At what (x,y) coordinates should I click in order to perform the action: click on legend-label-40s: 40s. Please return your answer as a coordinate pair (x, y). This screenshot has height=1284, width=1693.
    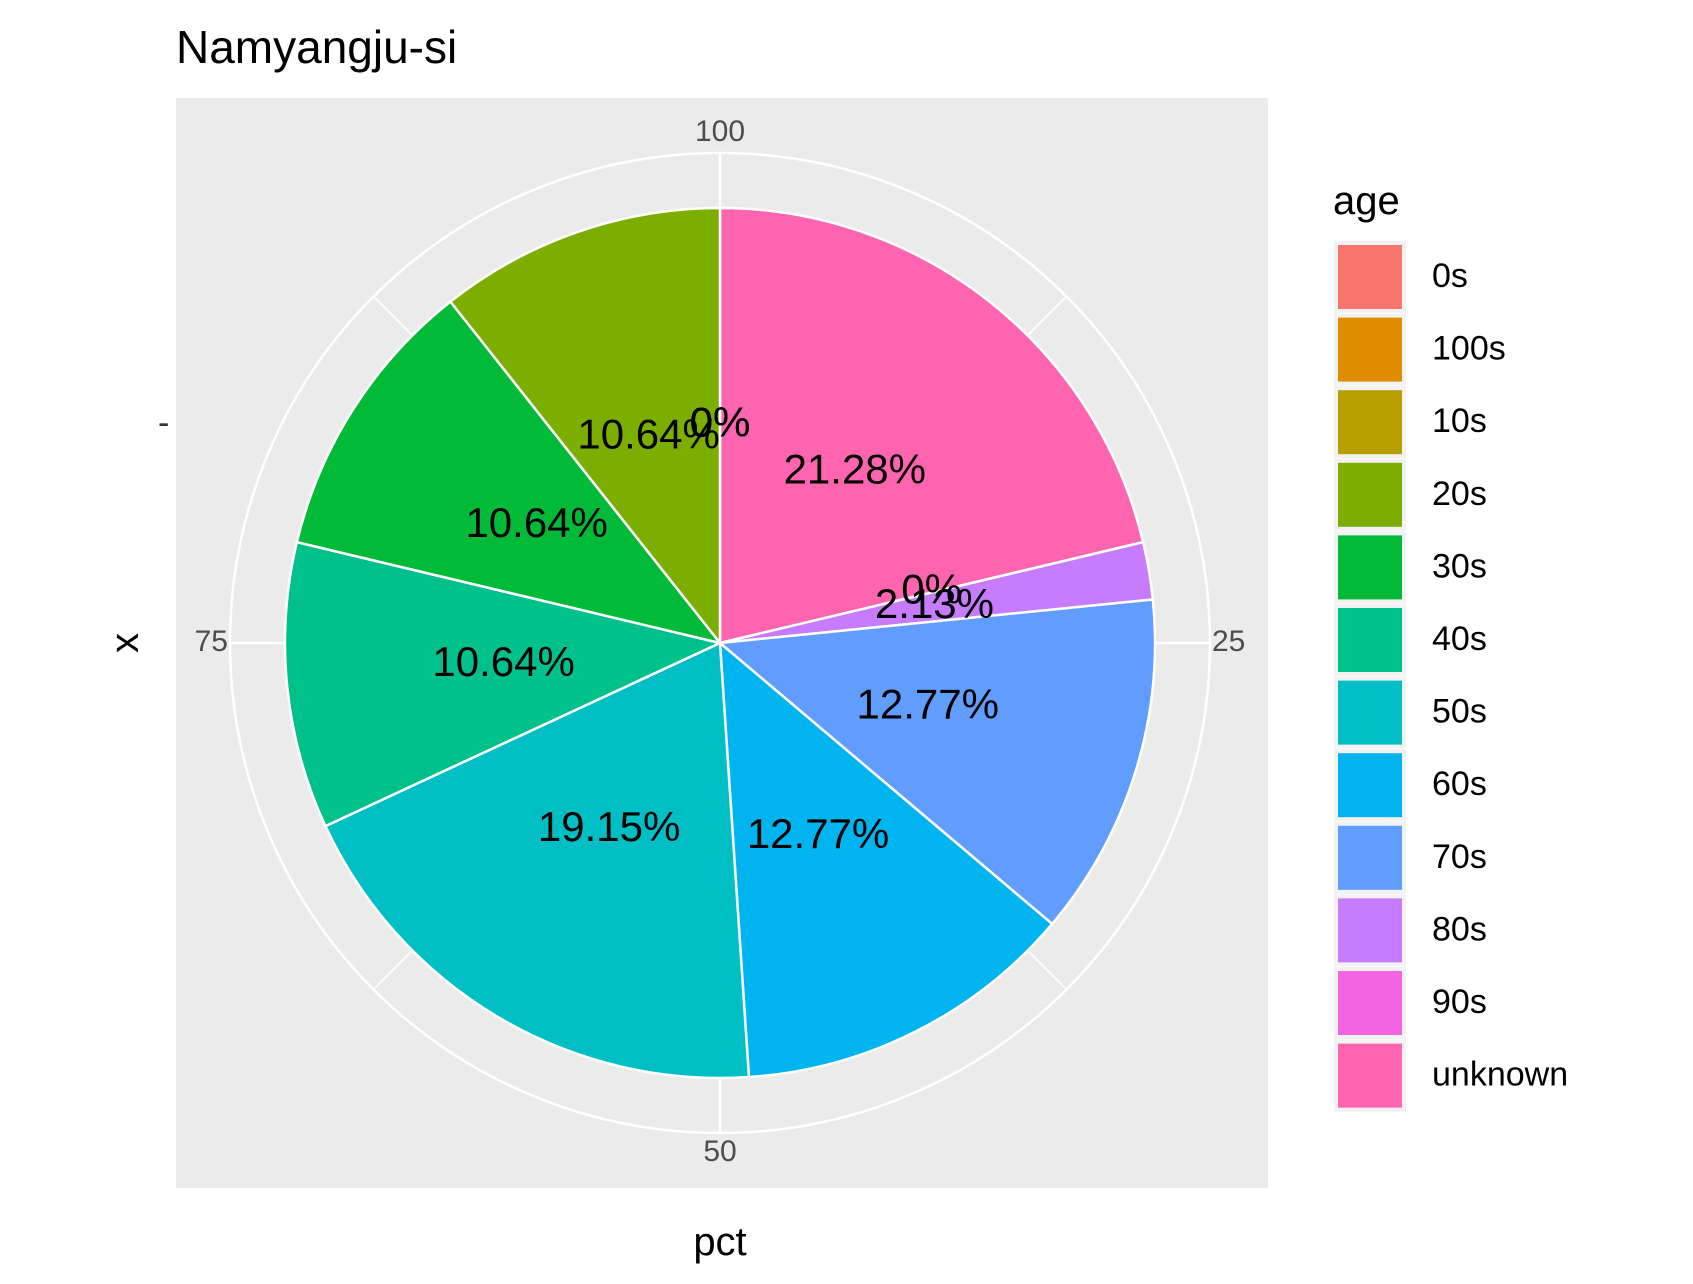
    Looking at the image, I should click on (1459, 639).